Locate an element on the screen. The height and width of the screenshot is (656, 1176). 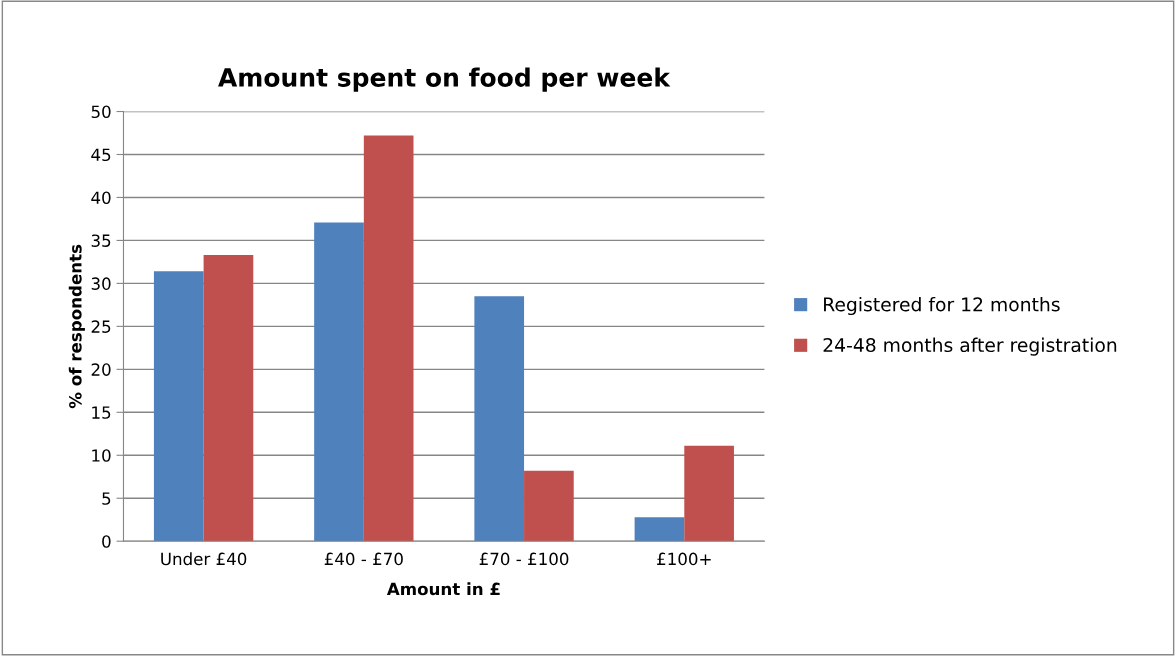
x-axis-title: Amount in £ is located at coordinates (443, 589).